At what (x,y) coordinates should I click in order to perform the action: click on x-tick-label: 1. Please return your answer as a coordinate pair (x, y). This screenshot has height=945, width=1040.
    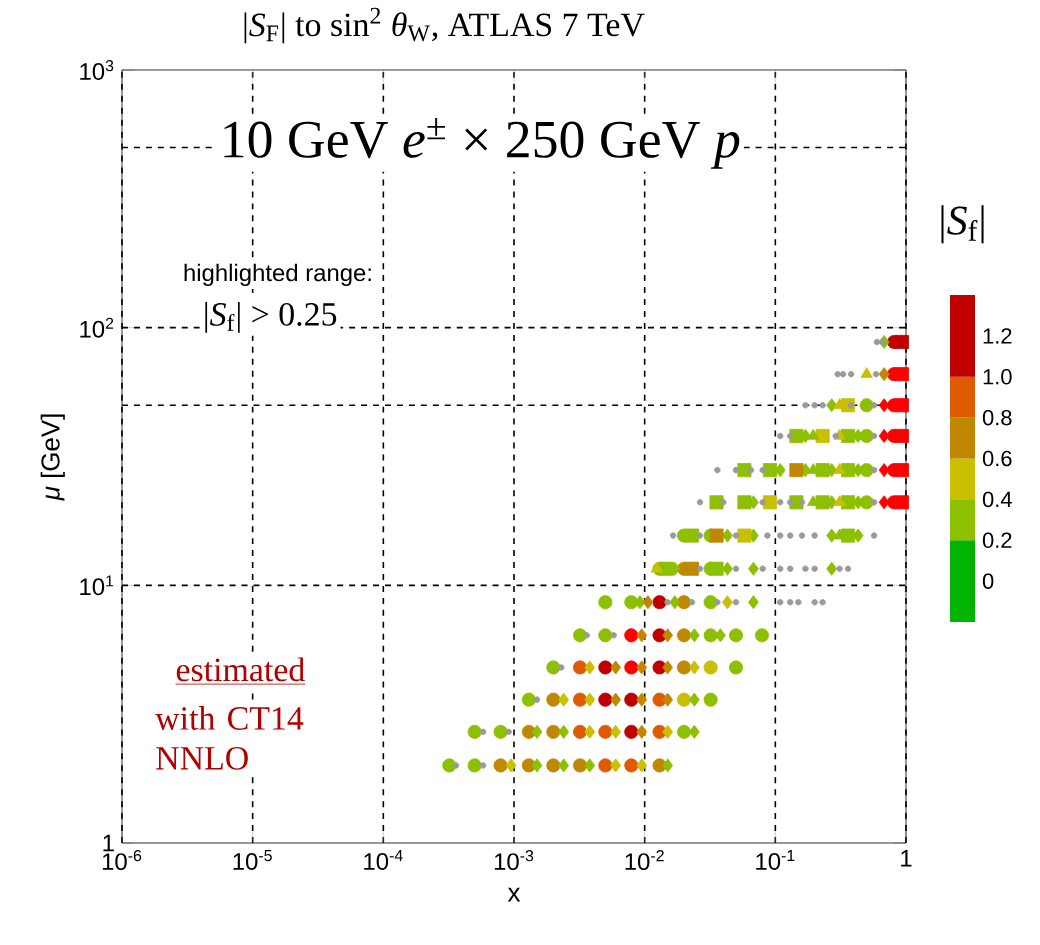
    Looking at the image, I should click on (906, 858).